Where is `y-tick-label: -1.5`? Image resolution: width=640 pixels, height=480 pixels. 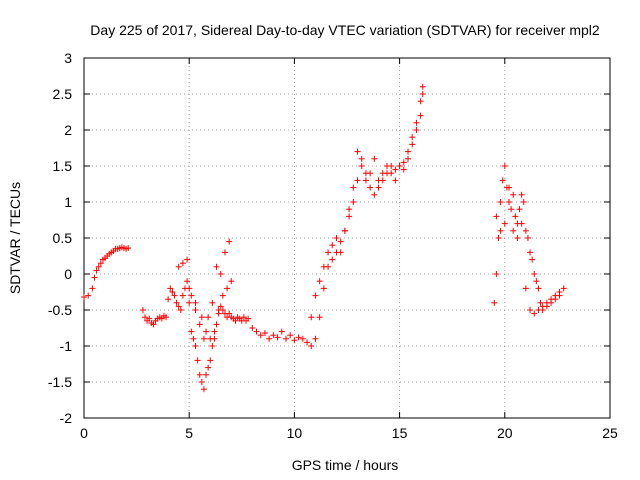 y-tick-label: -1.5 is located at coordinates (60, 382).